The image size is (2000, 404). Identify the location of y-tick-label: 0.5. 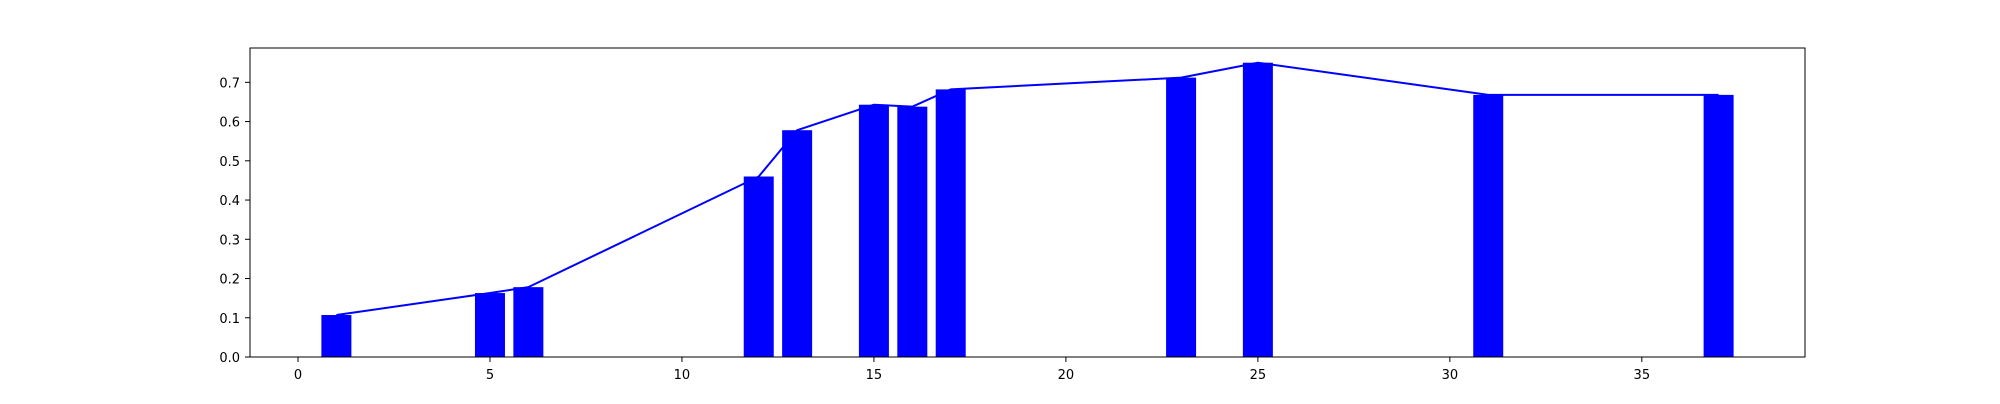
(229, 162).